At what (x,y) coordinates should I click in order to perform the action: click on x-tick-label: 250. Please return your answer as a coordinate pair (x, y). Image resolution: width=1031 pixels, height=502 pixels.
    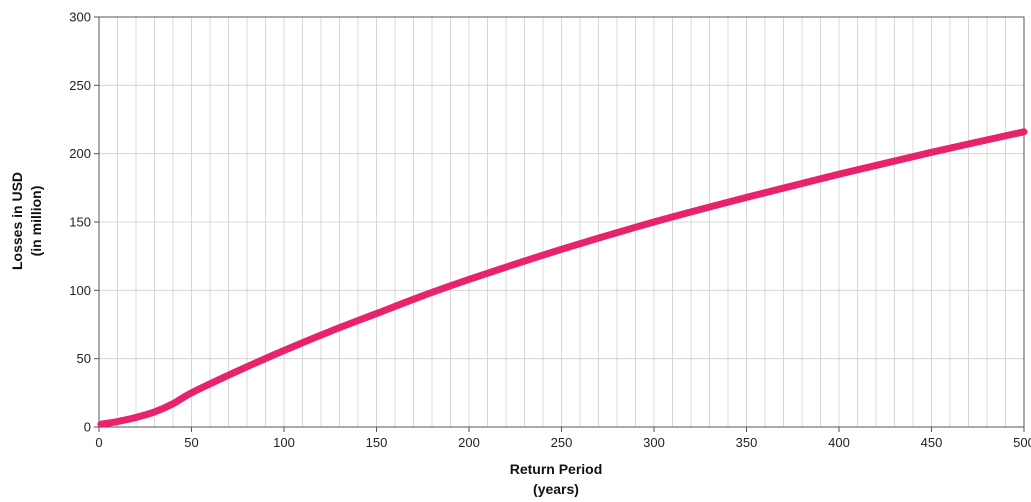
    Looking at the image, I should click on (562, 442).